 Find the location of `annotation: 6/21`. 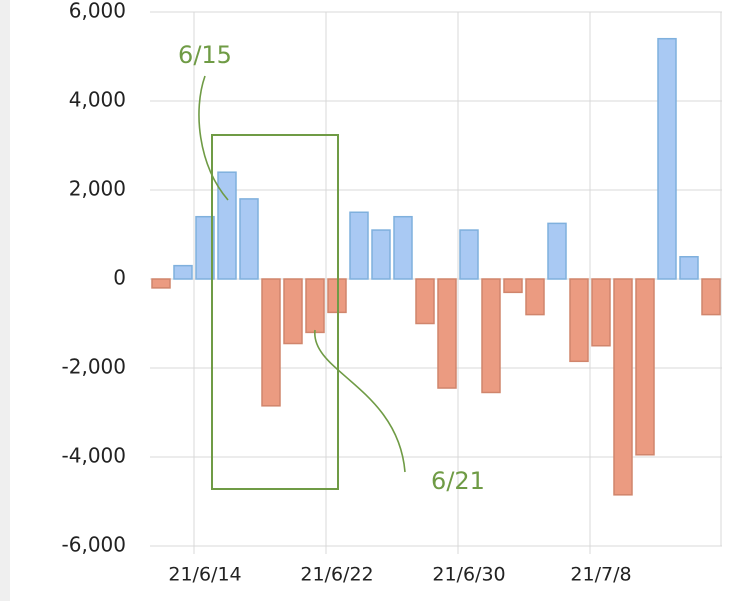

annotation: 6/21 is located at coordinates (458, 481).